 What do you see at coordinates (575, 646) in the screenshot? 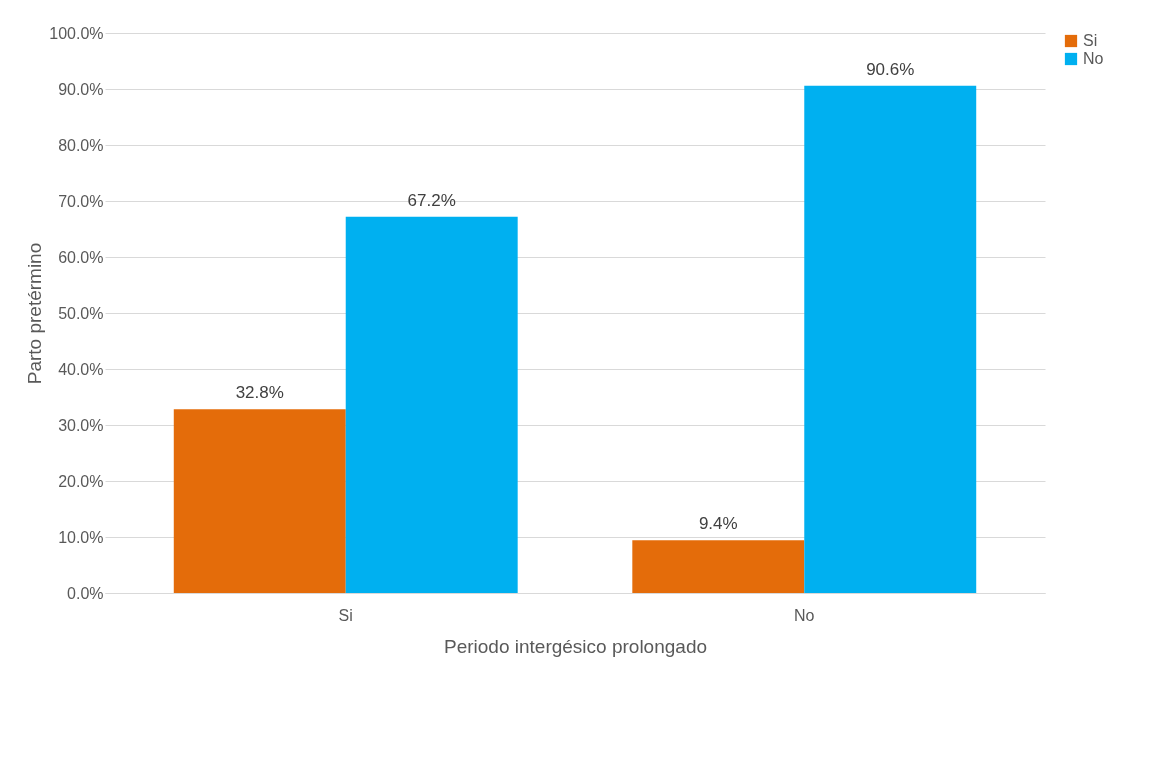
I see `x-axis-title: Periodo intergésico prolongado` at bounding box center [575, 646].